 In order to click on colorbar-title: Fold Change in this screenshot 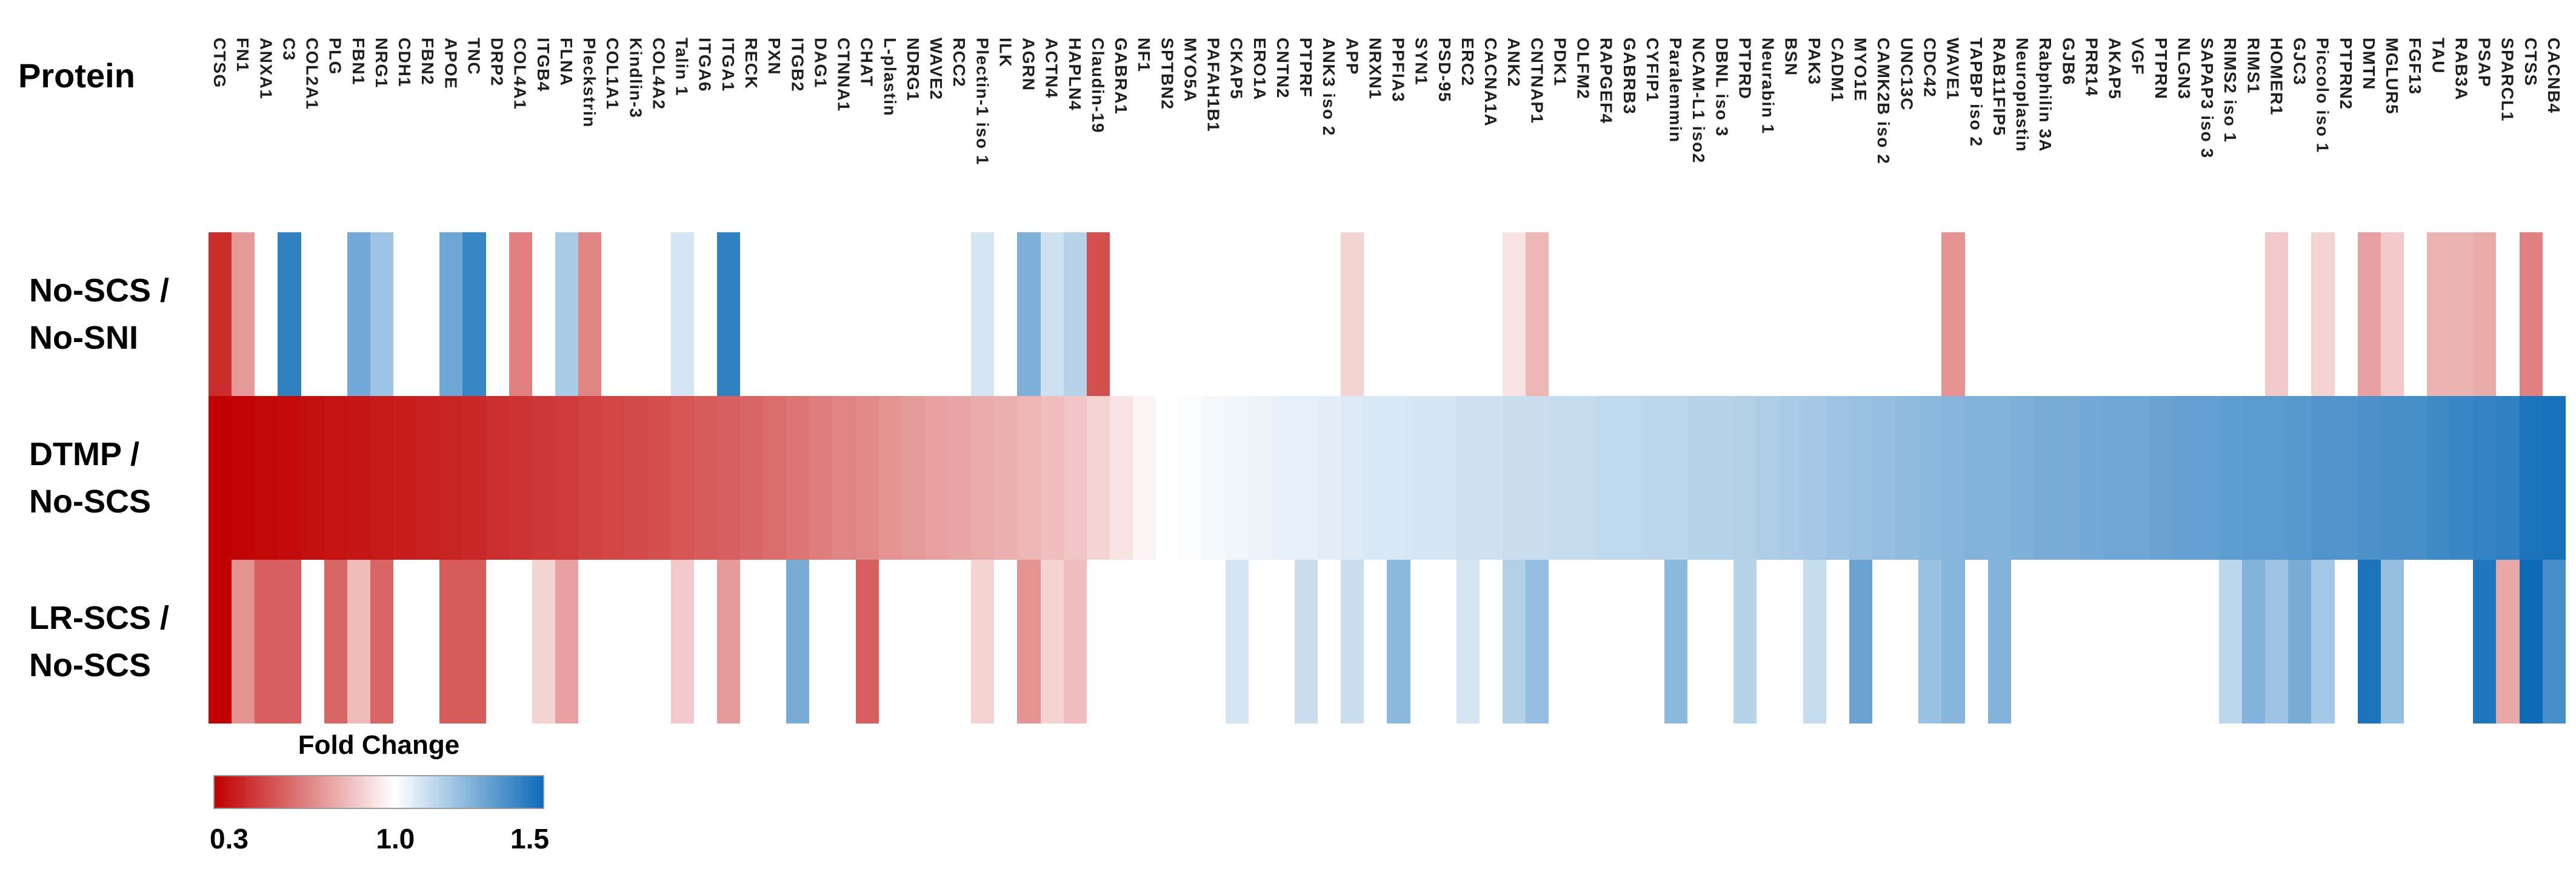, I will do `click(379, 745)`.